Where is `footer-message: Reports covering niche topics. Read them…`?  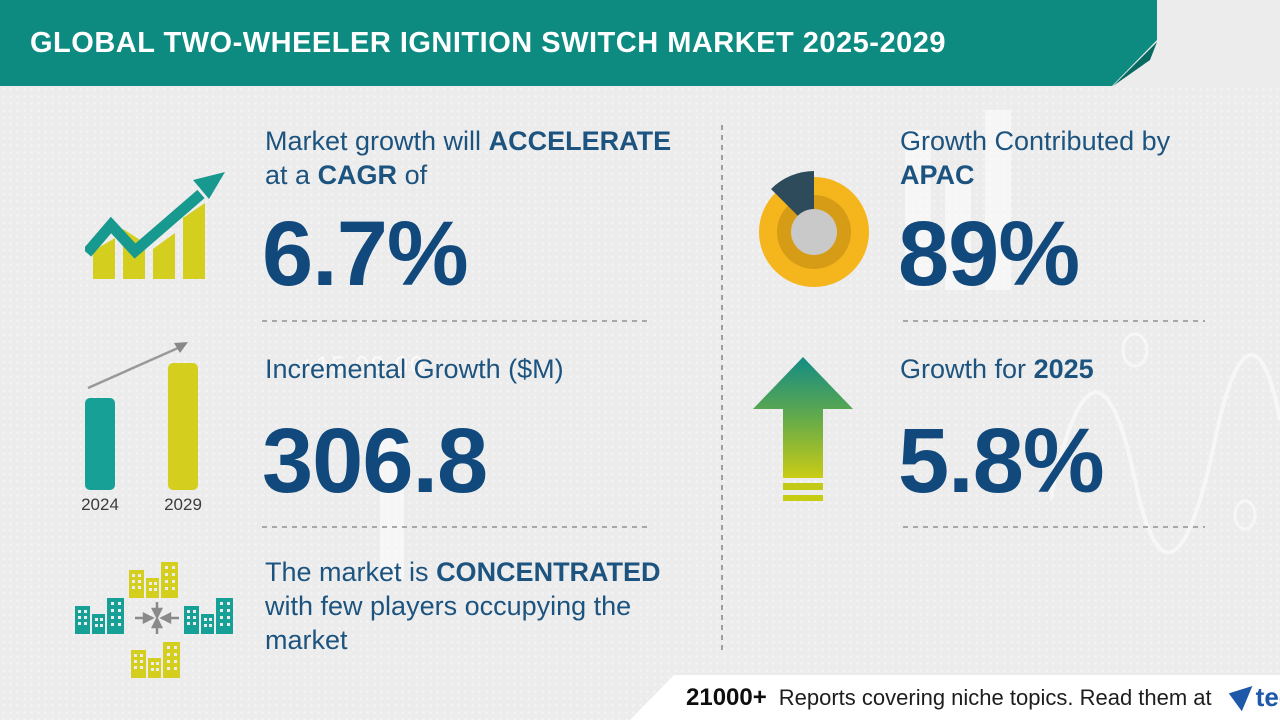 footer-message: Reports covering niche topics. Read them… is located at coordinates (995, 697).